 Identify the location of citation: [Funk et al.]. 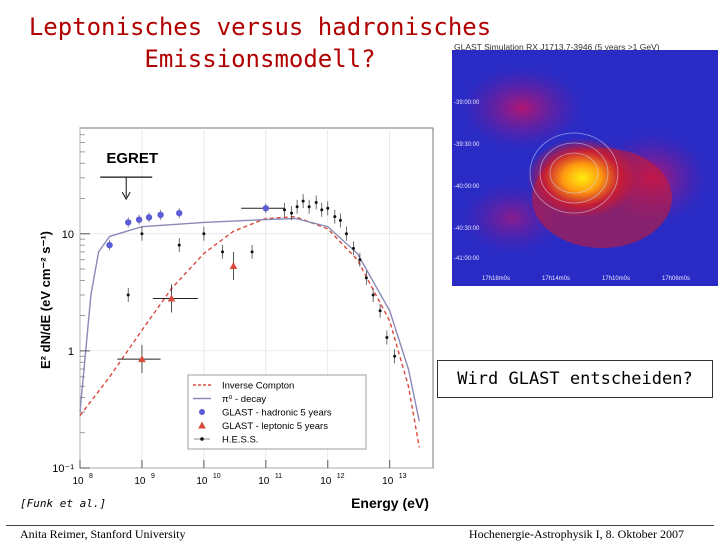
(63, 503).